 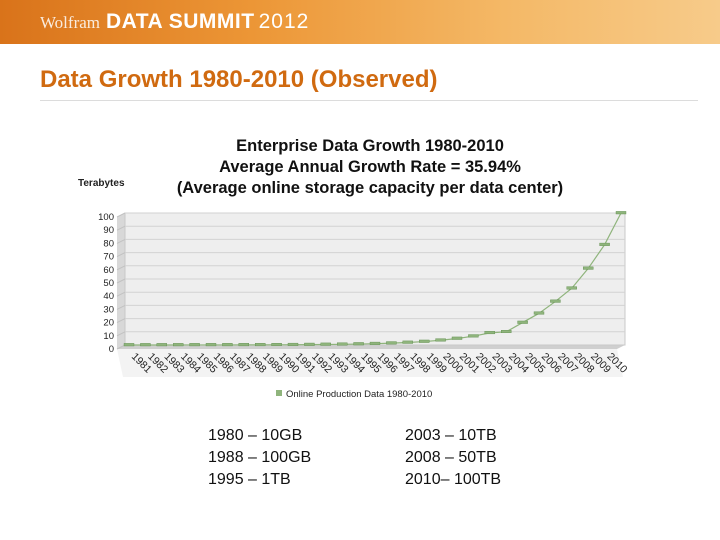 What do you see at coordinates (370, 146) in the screenshot?
I see `chart-title-line: Enterprise Data Growth 1980-2010` at bounding box center [370, 146].